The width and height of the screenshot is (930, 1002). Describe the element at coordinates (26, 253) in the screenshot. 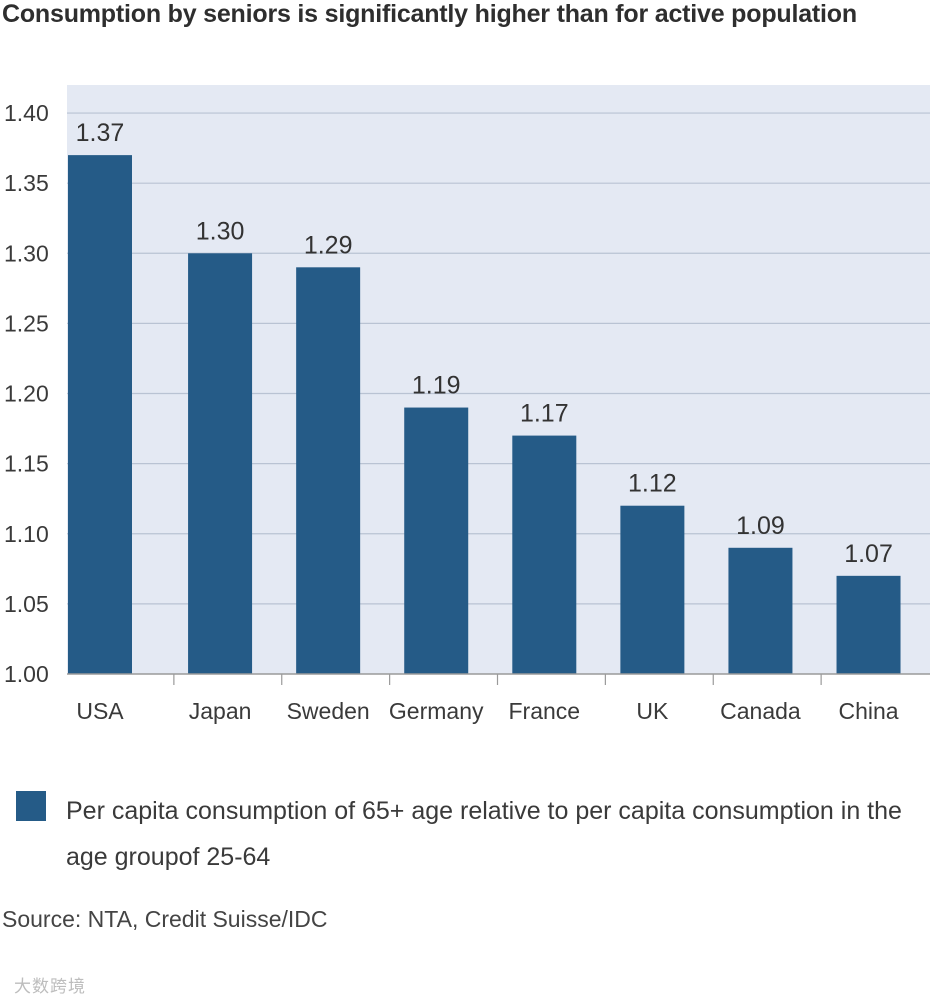

I see `y-tick-label: 1.30` at that location.